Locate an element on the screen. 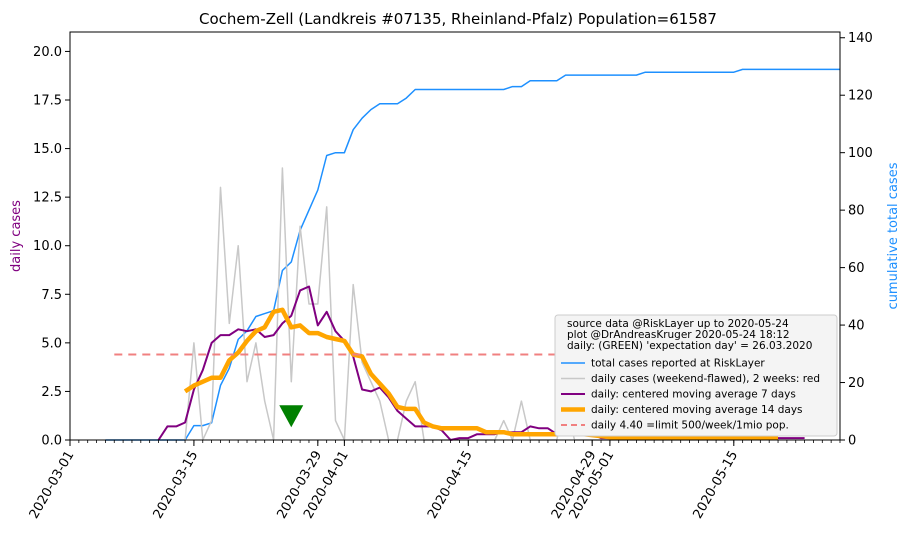  y-left-tick-label: 17.5 is located at coordinates (47, 101).